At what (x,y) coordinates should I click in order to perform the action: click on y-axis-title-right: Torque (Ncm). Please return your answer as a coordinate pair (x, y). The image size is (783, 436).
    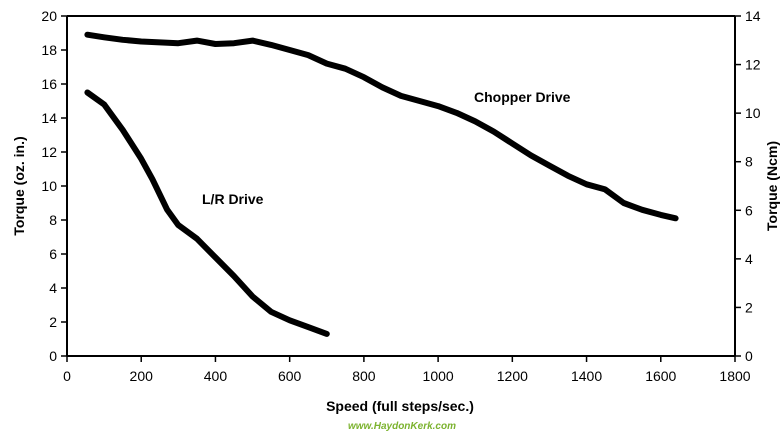
    Looking at the image, I should click on (772, 186).